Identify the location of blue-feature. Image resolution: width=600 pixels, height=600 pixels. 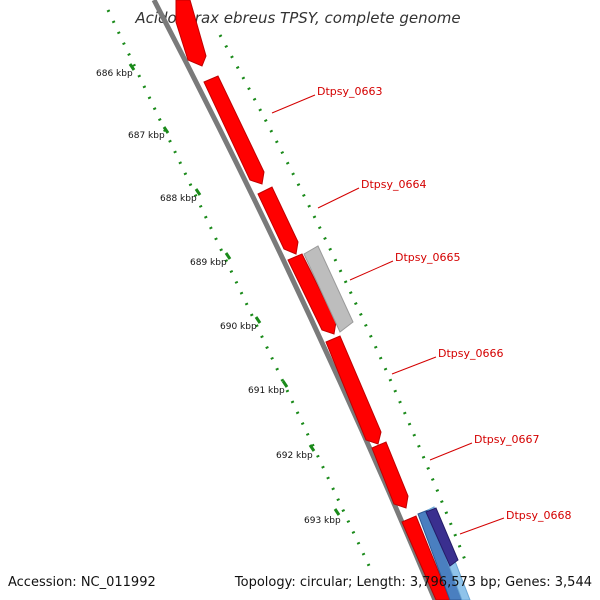
(440, 554).